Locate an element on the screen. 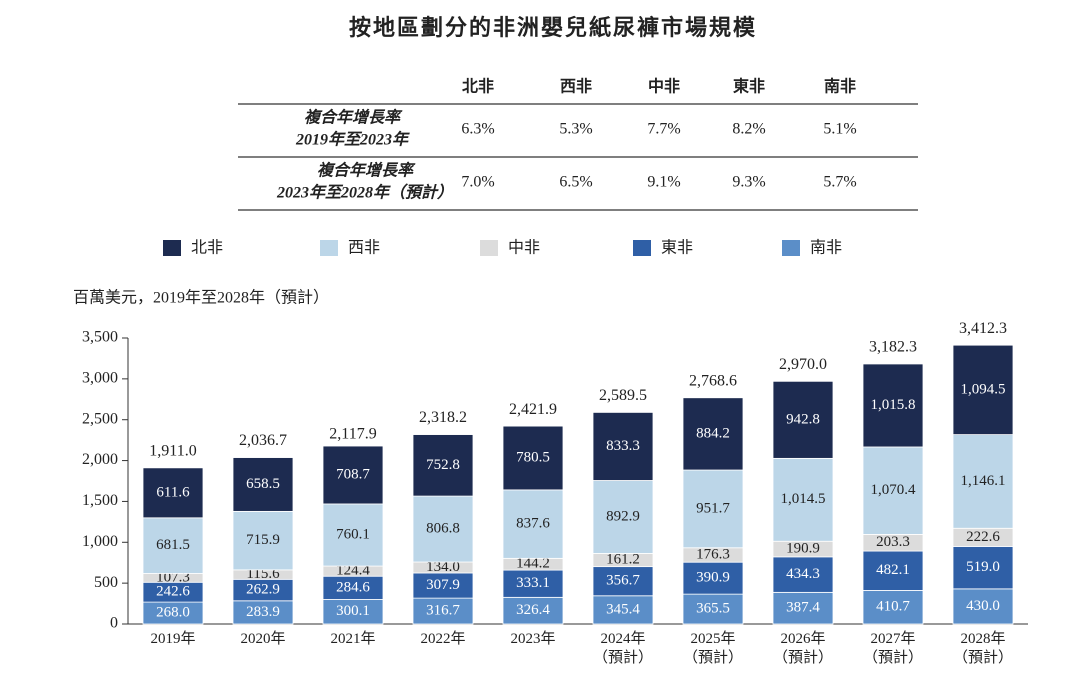  value-label: 715.9 is located at coordinates (263, 540).